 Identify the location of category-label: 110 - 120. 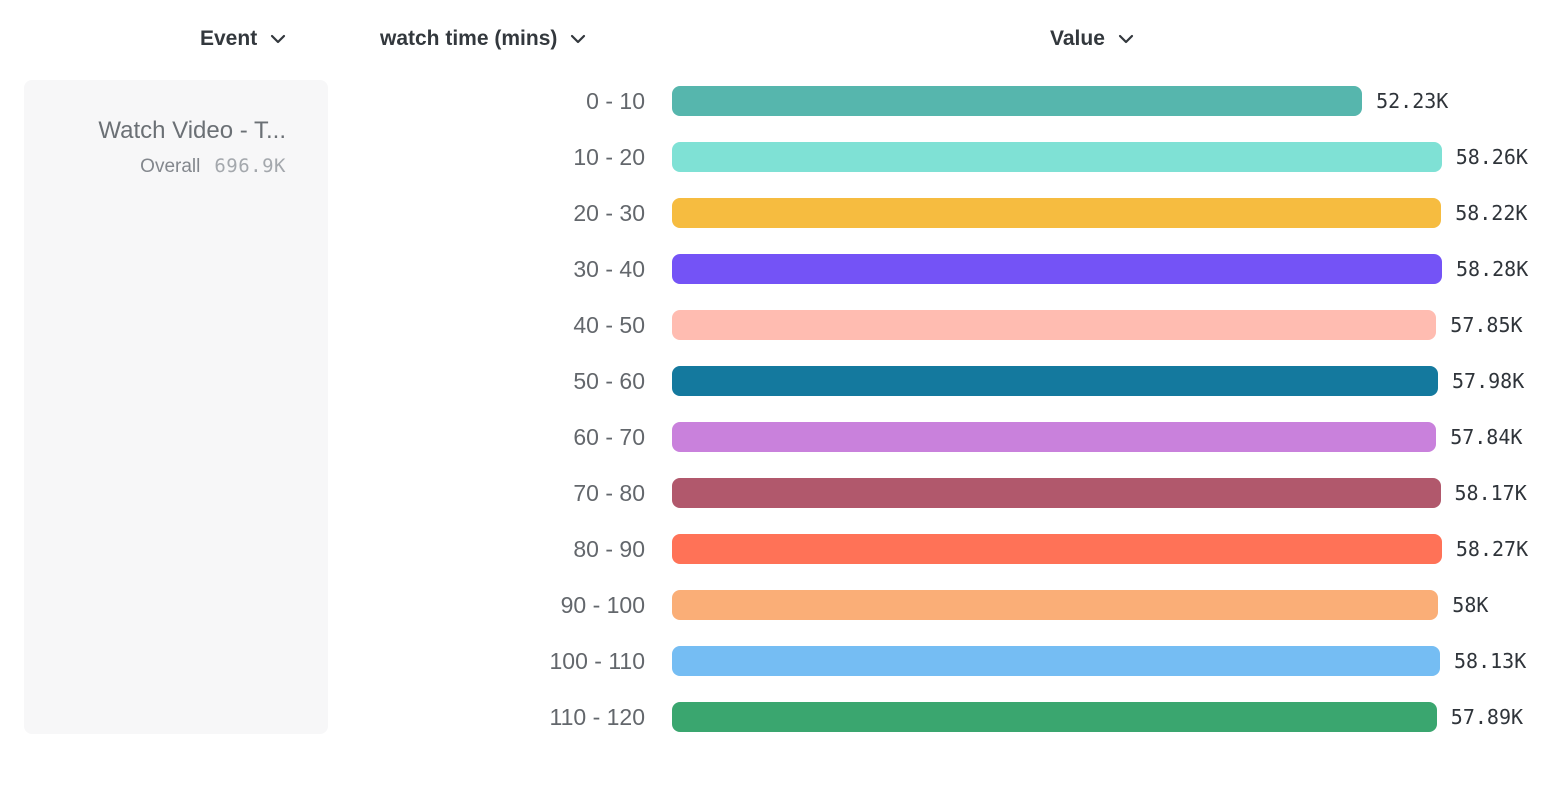
(597, 716).